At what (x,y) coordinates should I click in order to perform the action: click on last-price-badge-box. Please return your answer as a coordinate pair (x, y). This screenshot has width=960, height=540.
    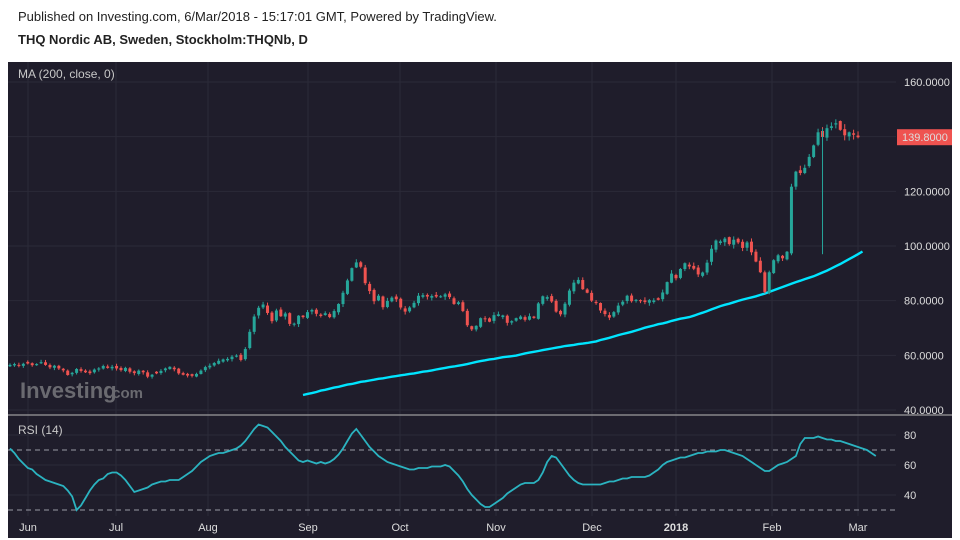
    Looking at the image, I should click on (924, 137).